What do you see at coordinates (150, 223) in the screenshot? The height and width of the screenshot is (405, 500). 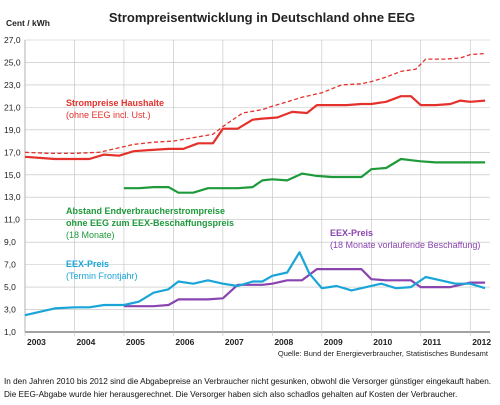 I see `annotation-3: ohne EEG zum EEX-Beschaffungspreis` at bounding box center [150, 223].